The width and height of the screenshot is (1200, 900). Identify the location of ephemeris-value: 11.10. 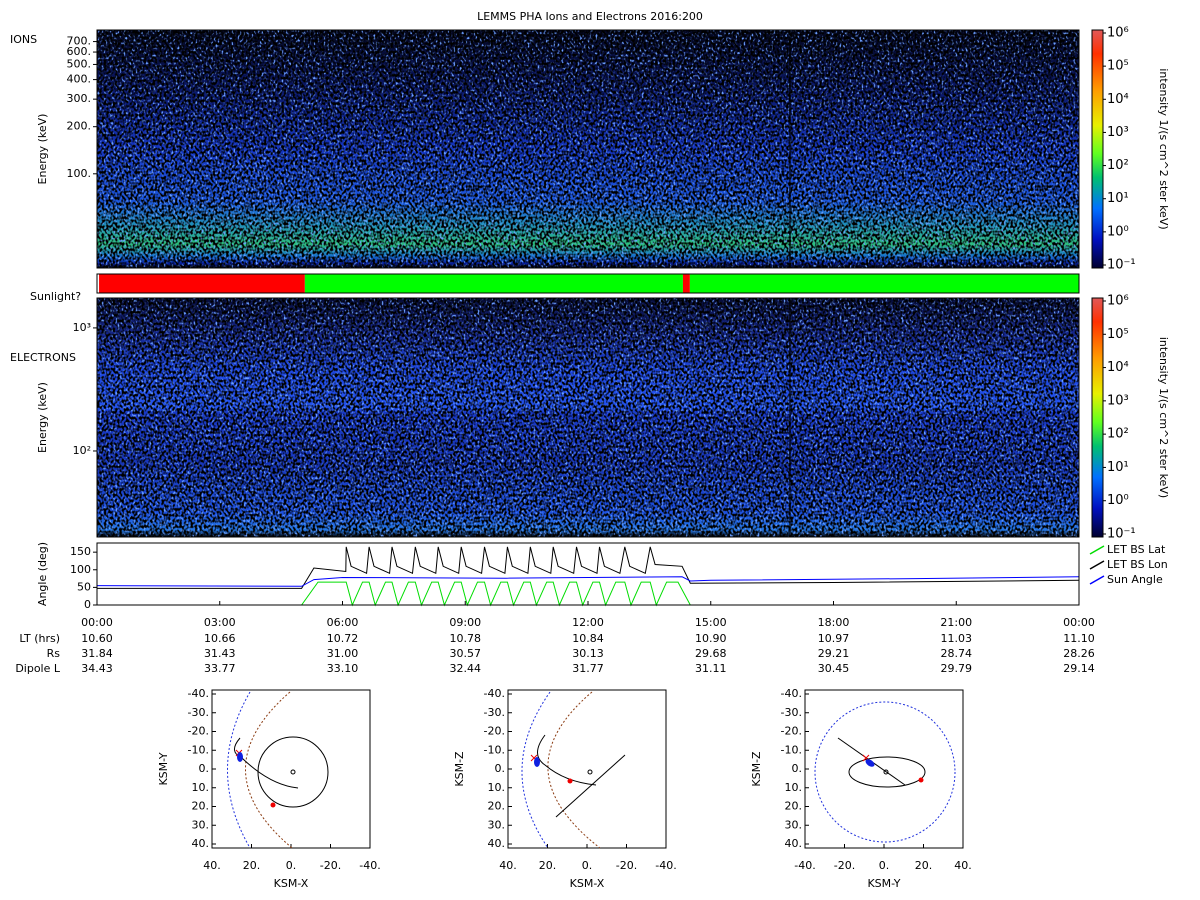
(1079, 638).